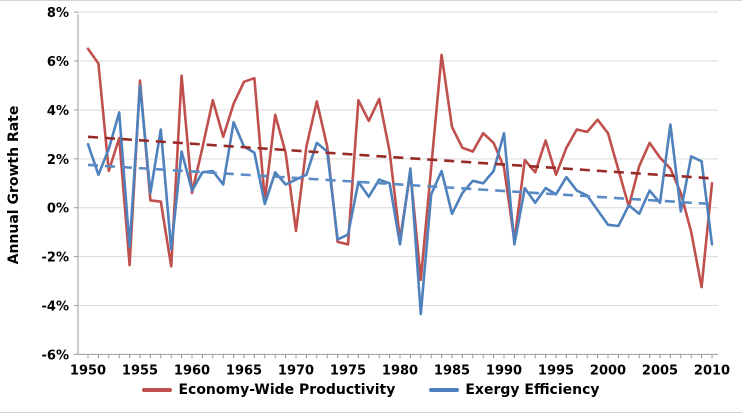 The width and height of the screenshot is (742, 413). What do you see at coordinates (504, 370) in the screenshot?
I see `x-tick-label: 1990` at bounding box center [504, 370].